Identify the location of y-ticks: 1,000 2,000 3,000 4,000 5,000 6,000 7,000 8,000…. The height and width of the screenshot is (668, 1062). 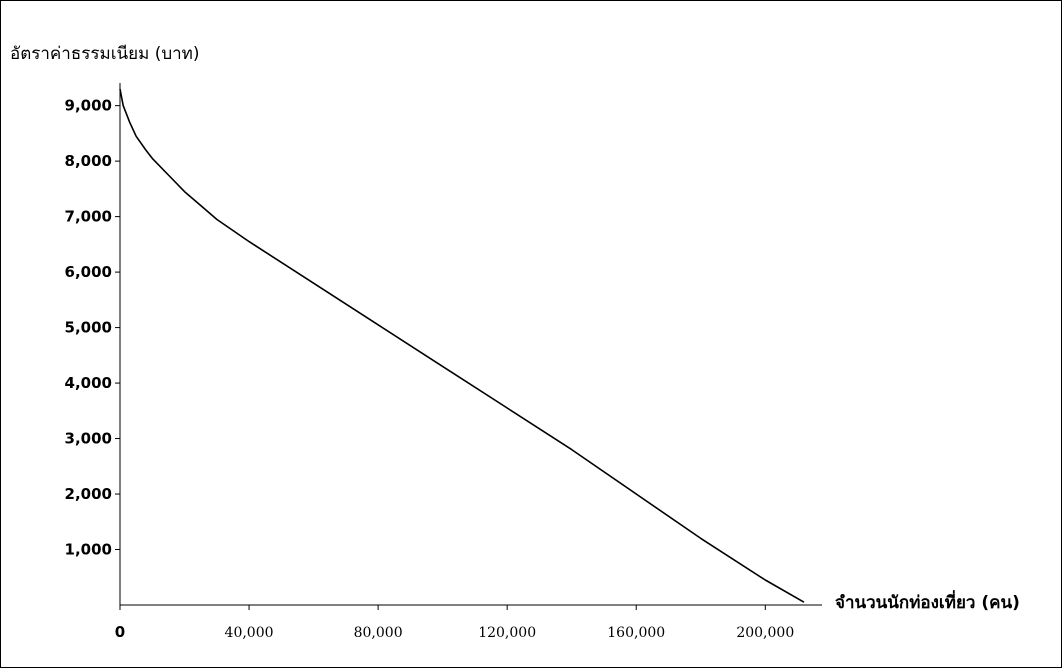
(92, 328).